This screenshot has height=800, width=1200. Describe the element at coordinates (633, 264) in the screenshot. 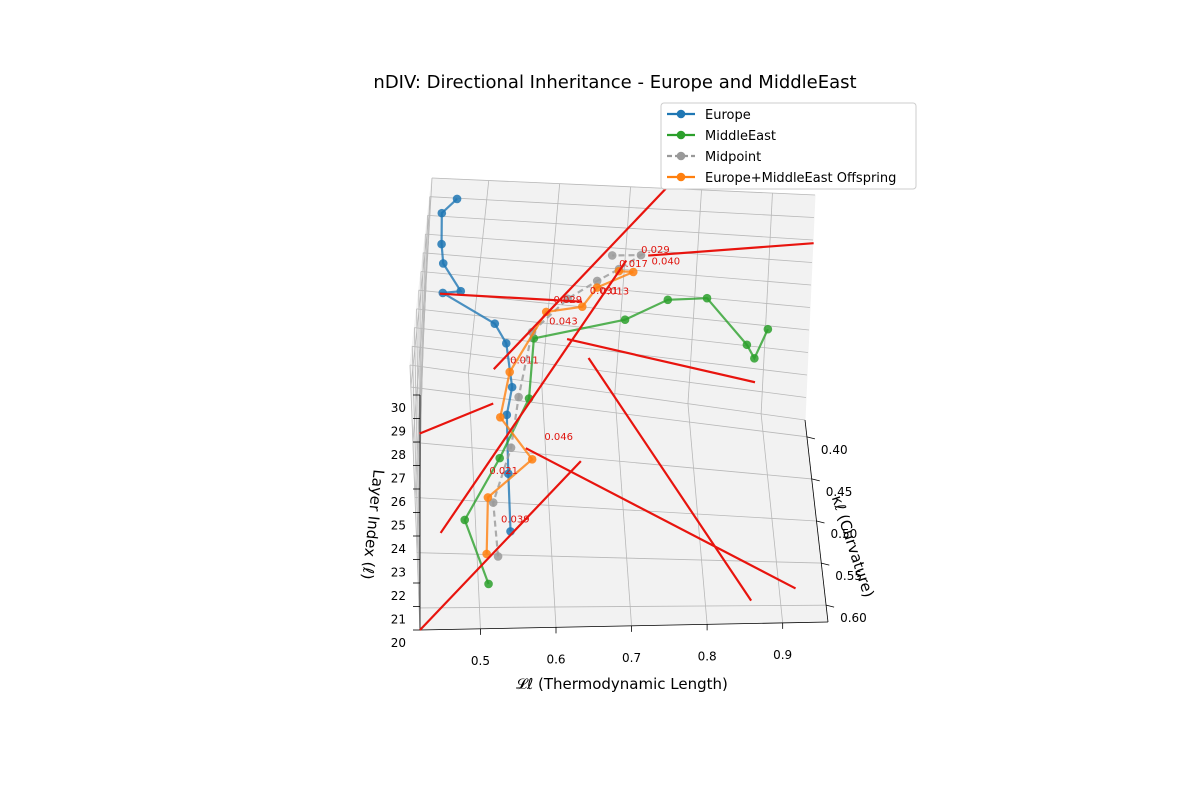

I see `annotation-label: 0.017` at that location.